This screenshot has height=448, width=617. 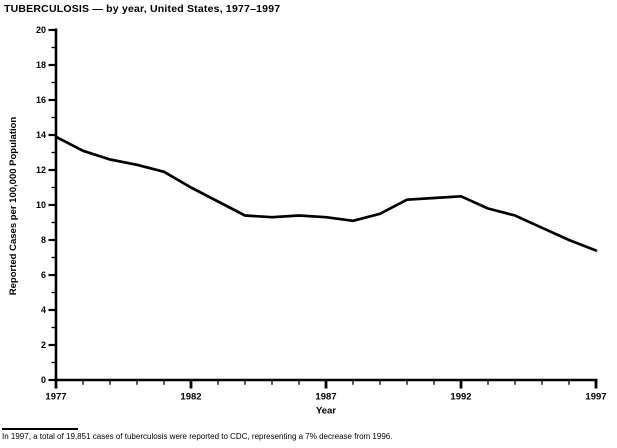 I want to click on y-tick-label: 12, so click(x=41, y=170).